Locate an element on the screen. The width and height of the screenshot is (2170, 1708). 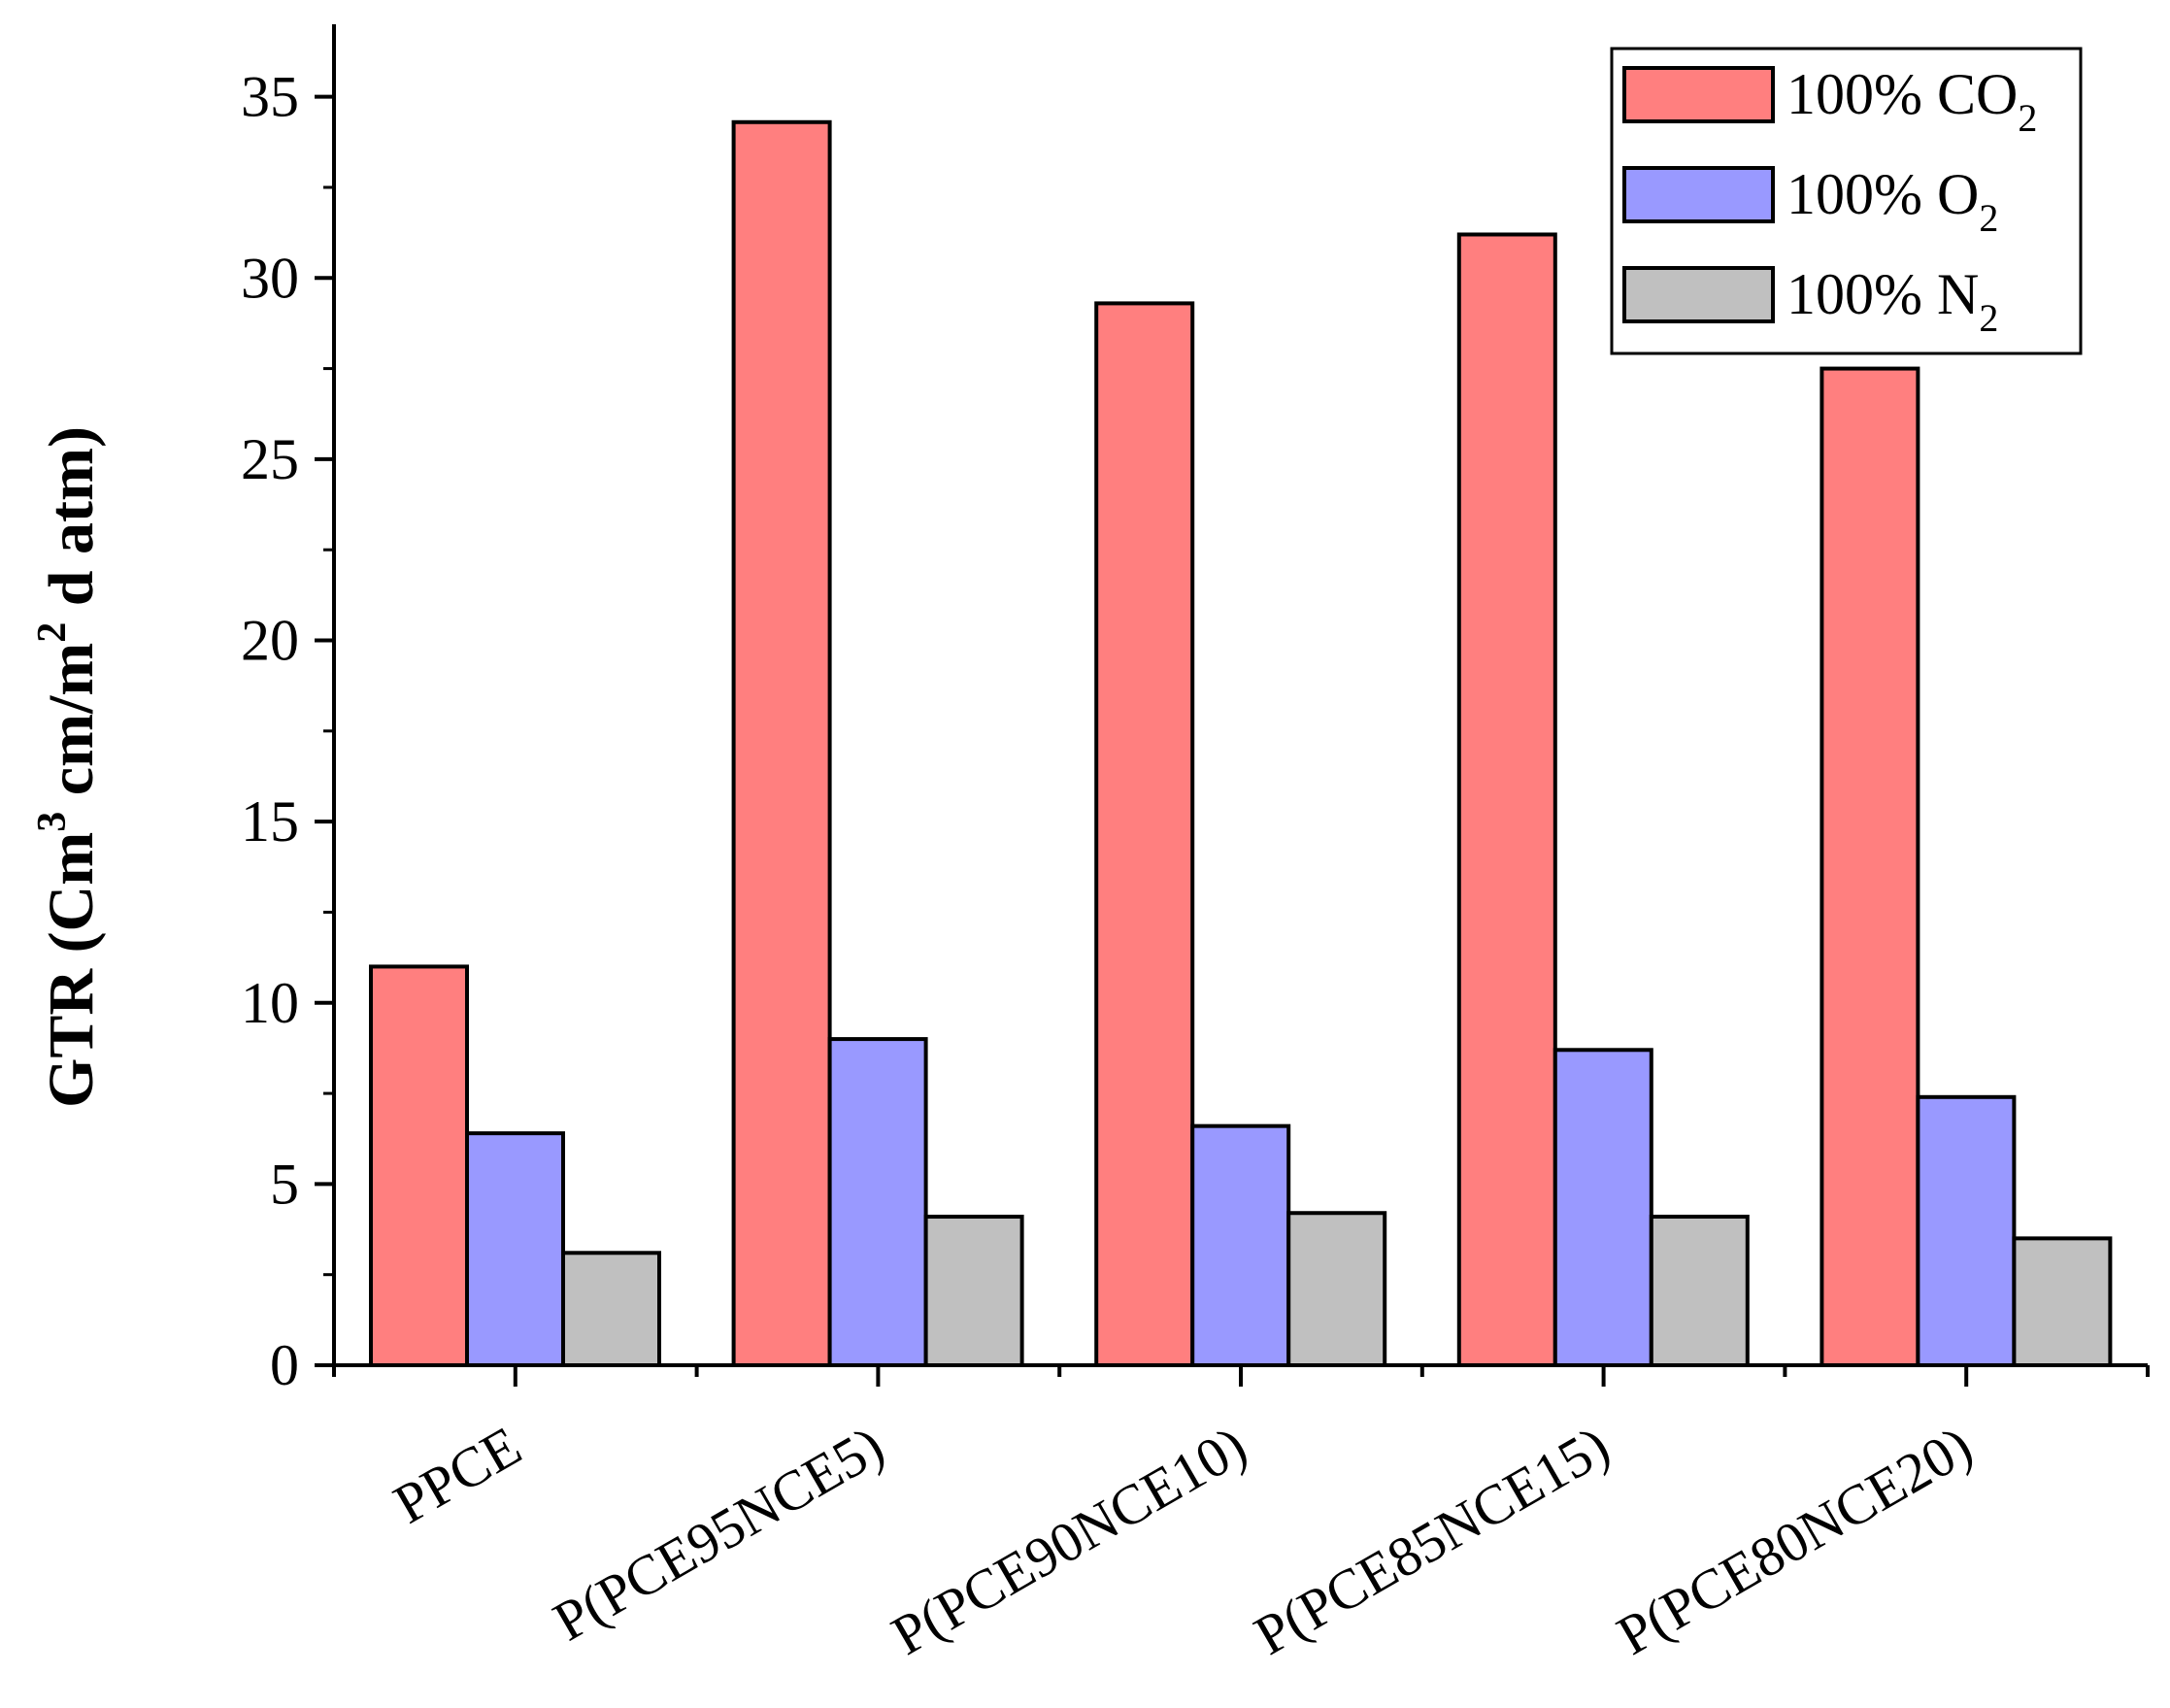
y-tick-label-7: 30 is located at coordinates (270, 278).